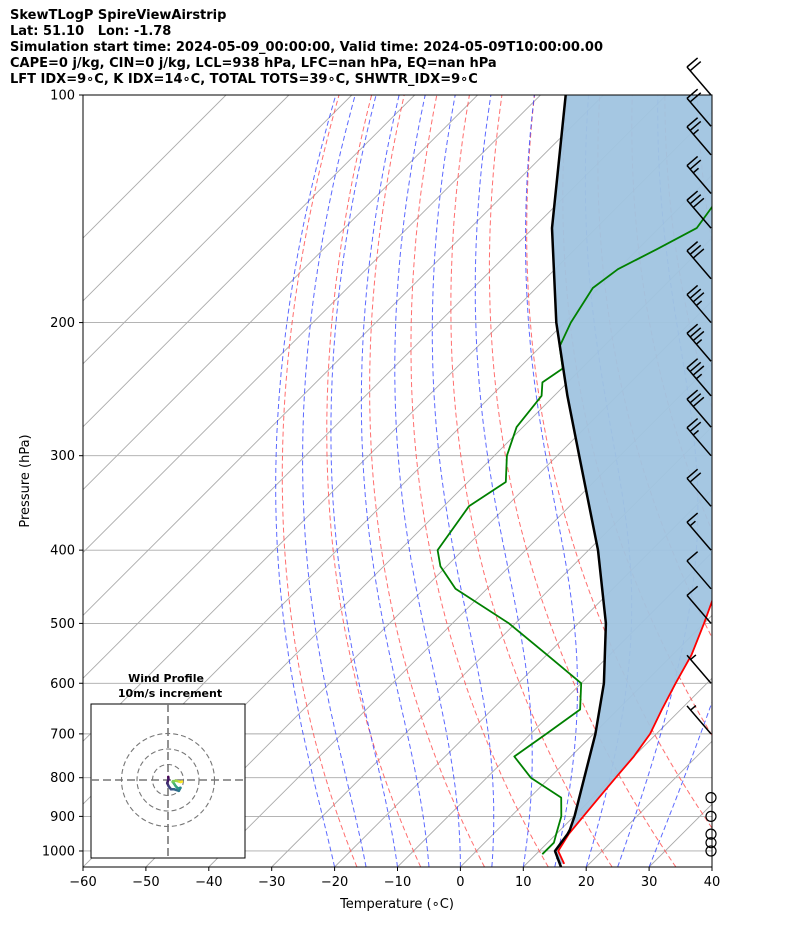  What do you see at coordinates (649, 882) in the screenshot?
I see `x-tick-label: 30` at bounding box center [649, 882].